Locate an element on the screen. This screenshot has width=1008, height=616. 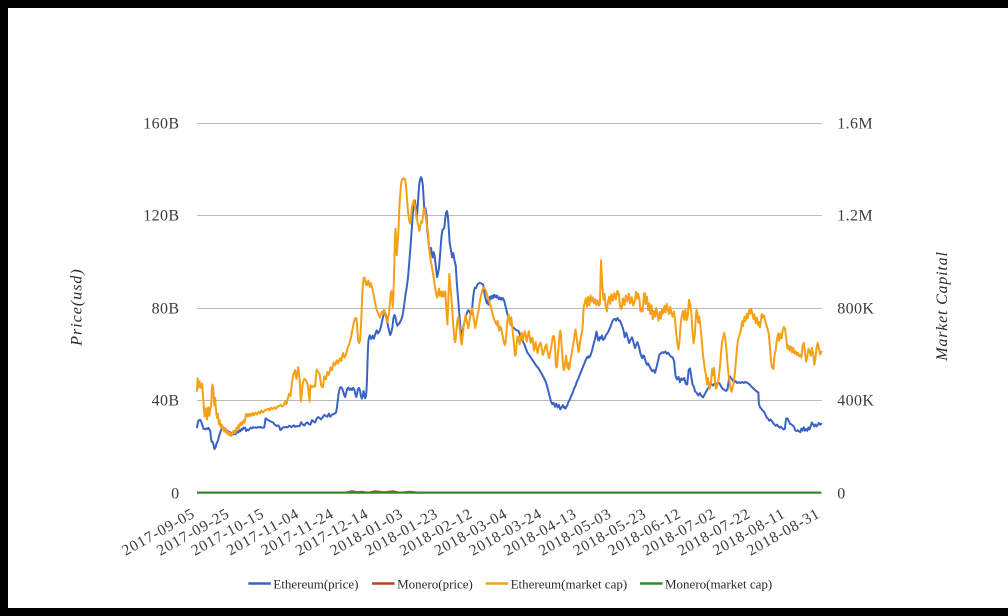
svg-text: Ethereum(market cap) is located at coordinates (569, 583).